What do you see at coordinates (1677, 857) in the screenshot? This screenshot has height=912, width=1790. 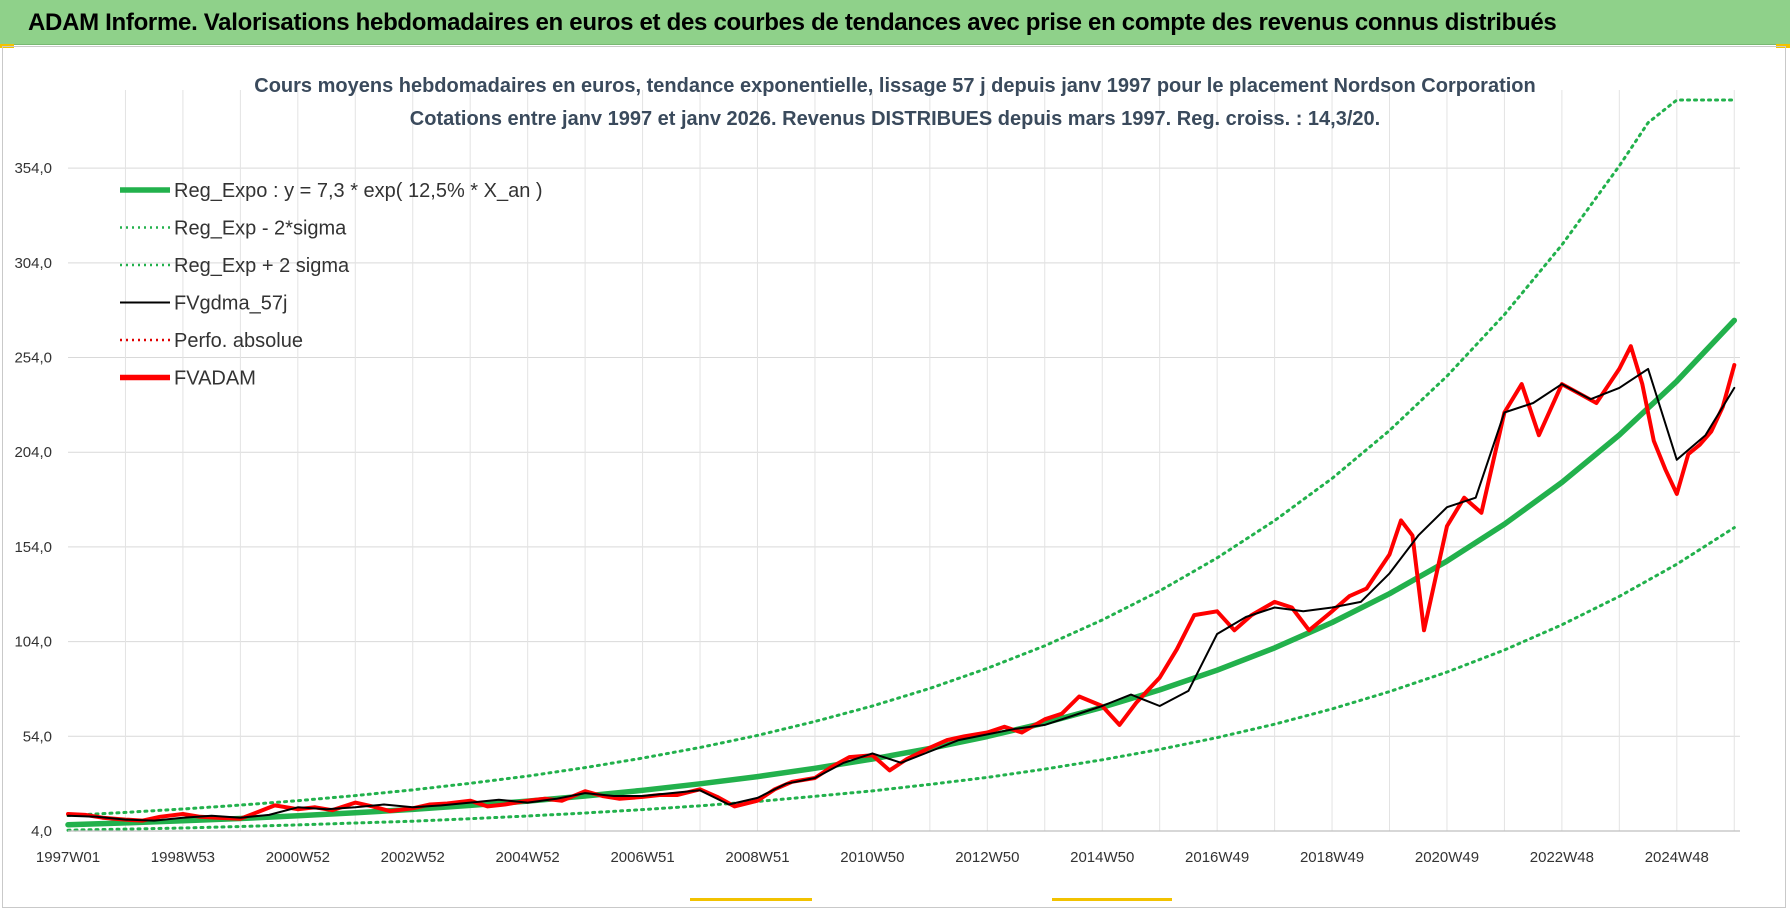 I see `x-tick-label: 2024W48` at bounding box center [1677, 857].